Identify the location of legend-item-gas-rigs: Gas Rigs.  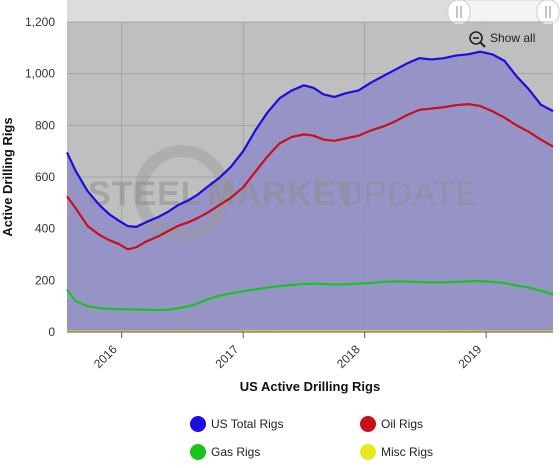
(225, 452).